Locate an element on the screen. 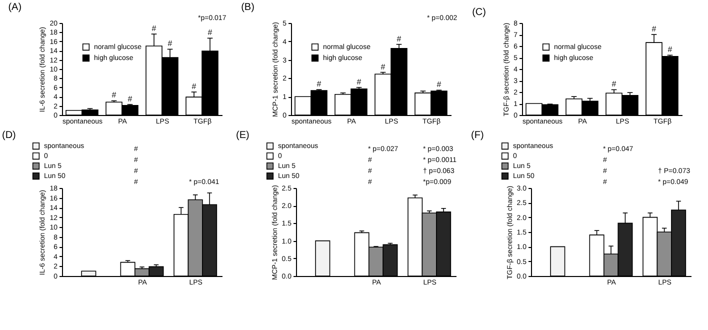  chart-title: (A) is located at coordinates (15, 7).